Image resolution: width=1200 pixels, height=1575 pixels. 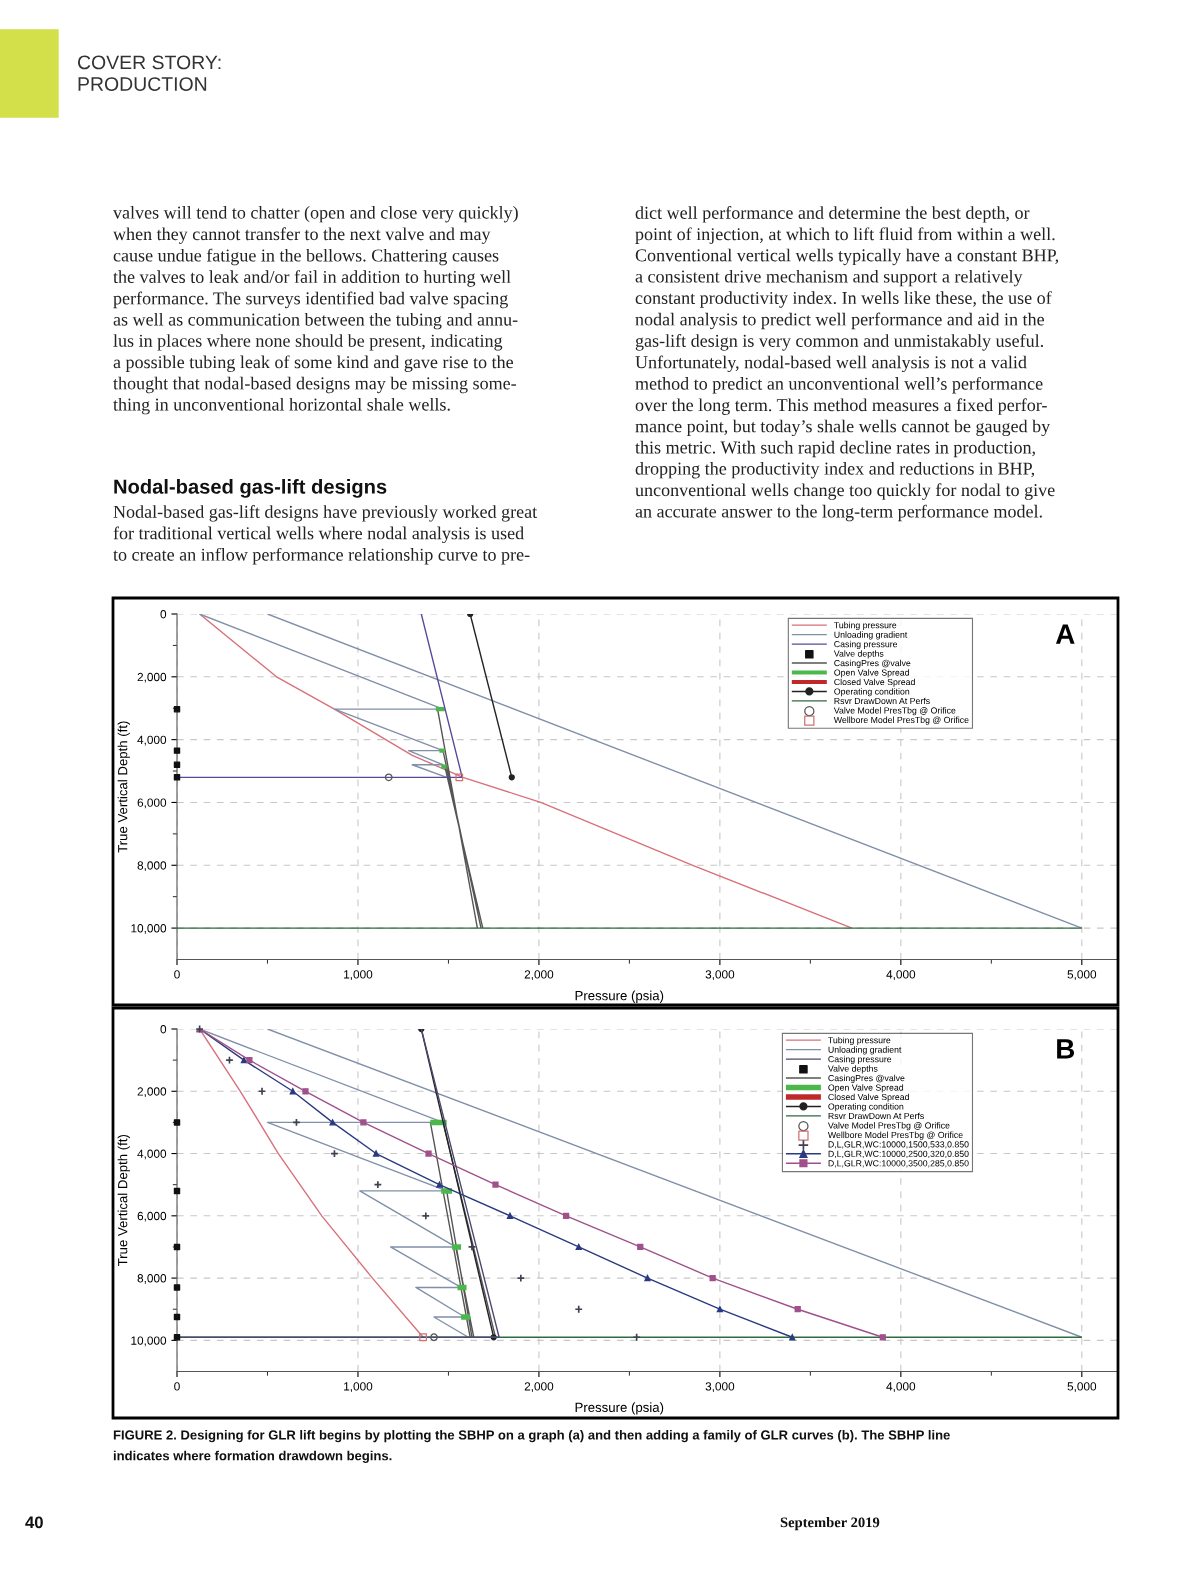 What do you see at coordinates (847, 364) in the screenshot?
I see `text: dict well performance and determine the best depth, or point of injection, at which to lift fluid from within a well. Conventional vertical wells typically have a constant BHP, a consistent drive mechanism and support a relatively constant productivity index. In wells like these, the use of nodal analysis to predict well performance and aid in the gas-lift design is very common and unmistakably useful. Unfortunately, nodal-based well analysis is not a valid method to predict an unconventional well’s performance over the long term. This method measures a fixed perfor- mance point, but today’s shale wells cannot be gauged by this metric. With such rapid decline rates in production, dropping the productivity index and reductions in BHP, unconventional wells change too quickly for nodal to give an accurate answer to the long-term performance model.` at bounding box center [847, 364].